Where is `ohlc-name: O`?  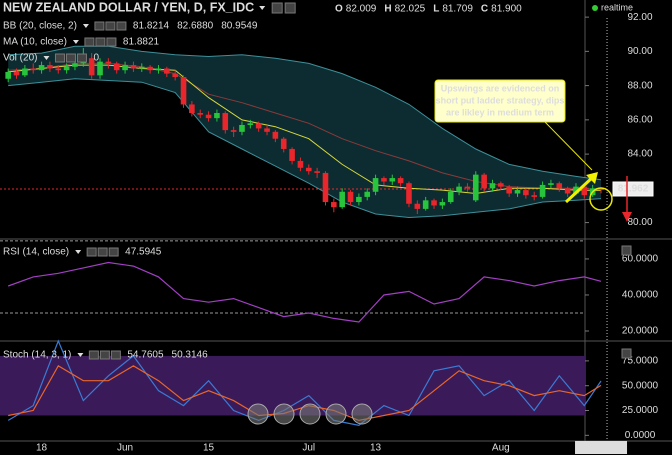 ohlc-name: O is located at coordinates (339, 9).